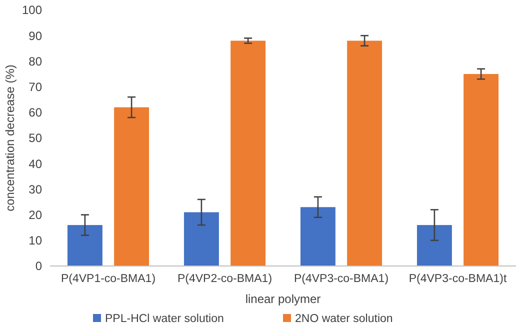 Image resolution: width=526 pixels, height=334 pixels. What do you see at coordinates (35, 241) in the screenshot?
I see `y-tick-label: 10` at bounding box center [35, 241].